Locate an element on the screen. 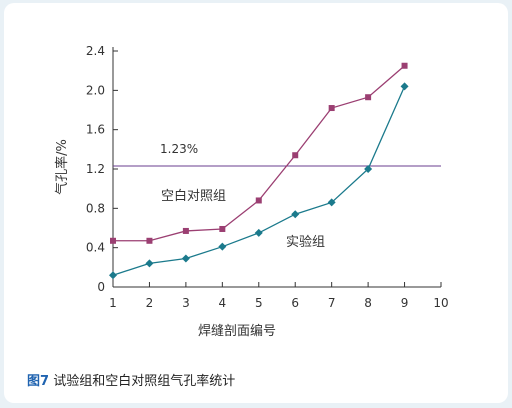  x-tick-label: 4 is located at coordinates (223, 303).